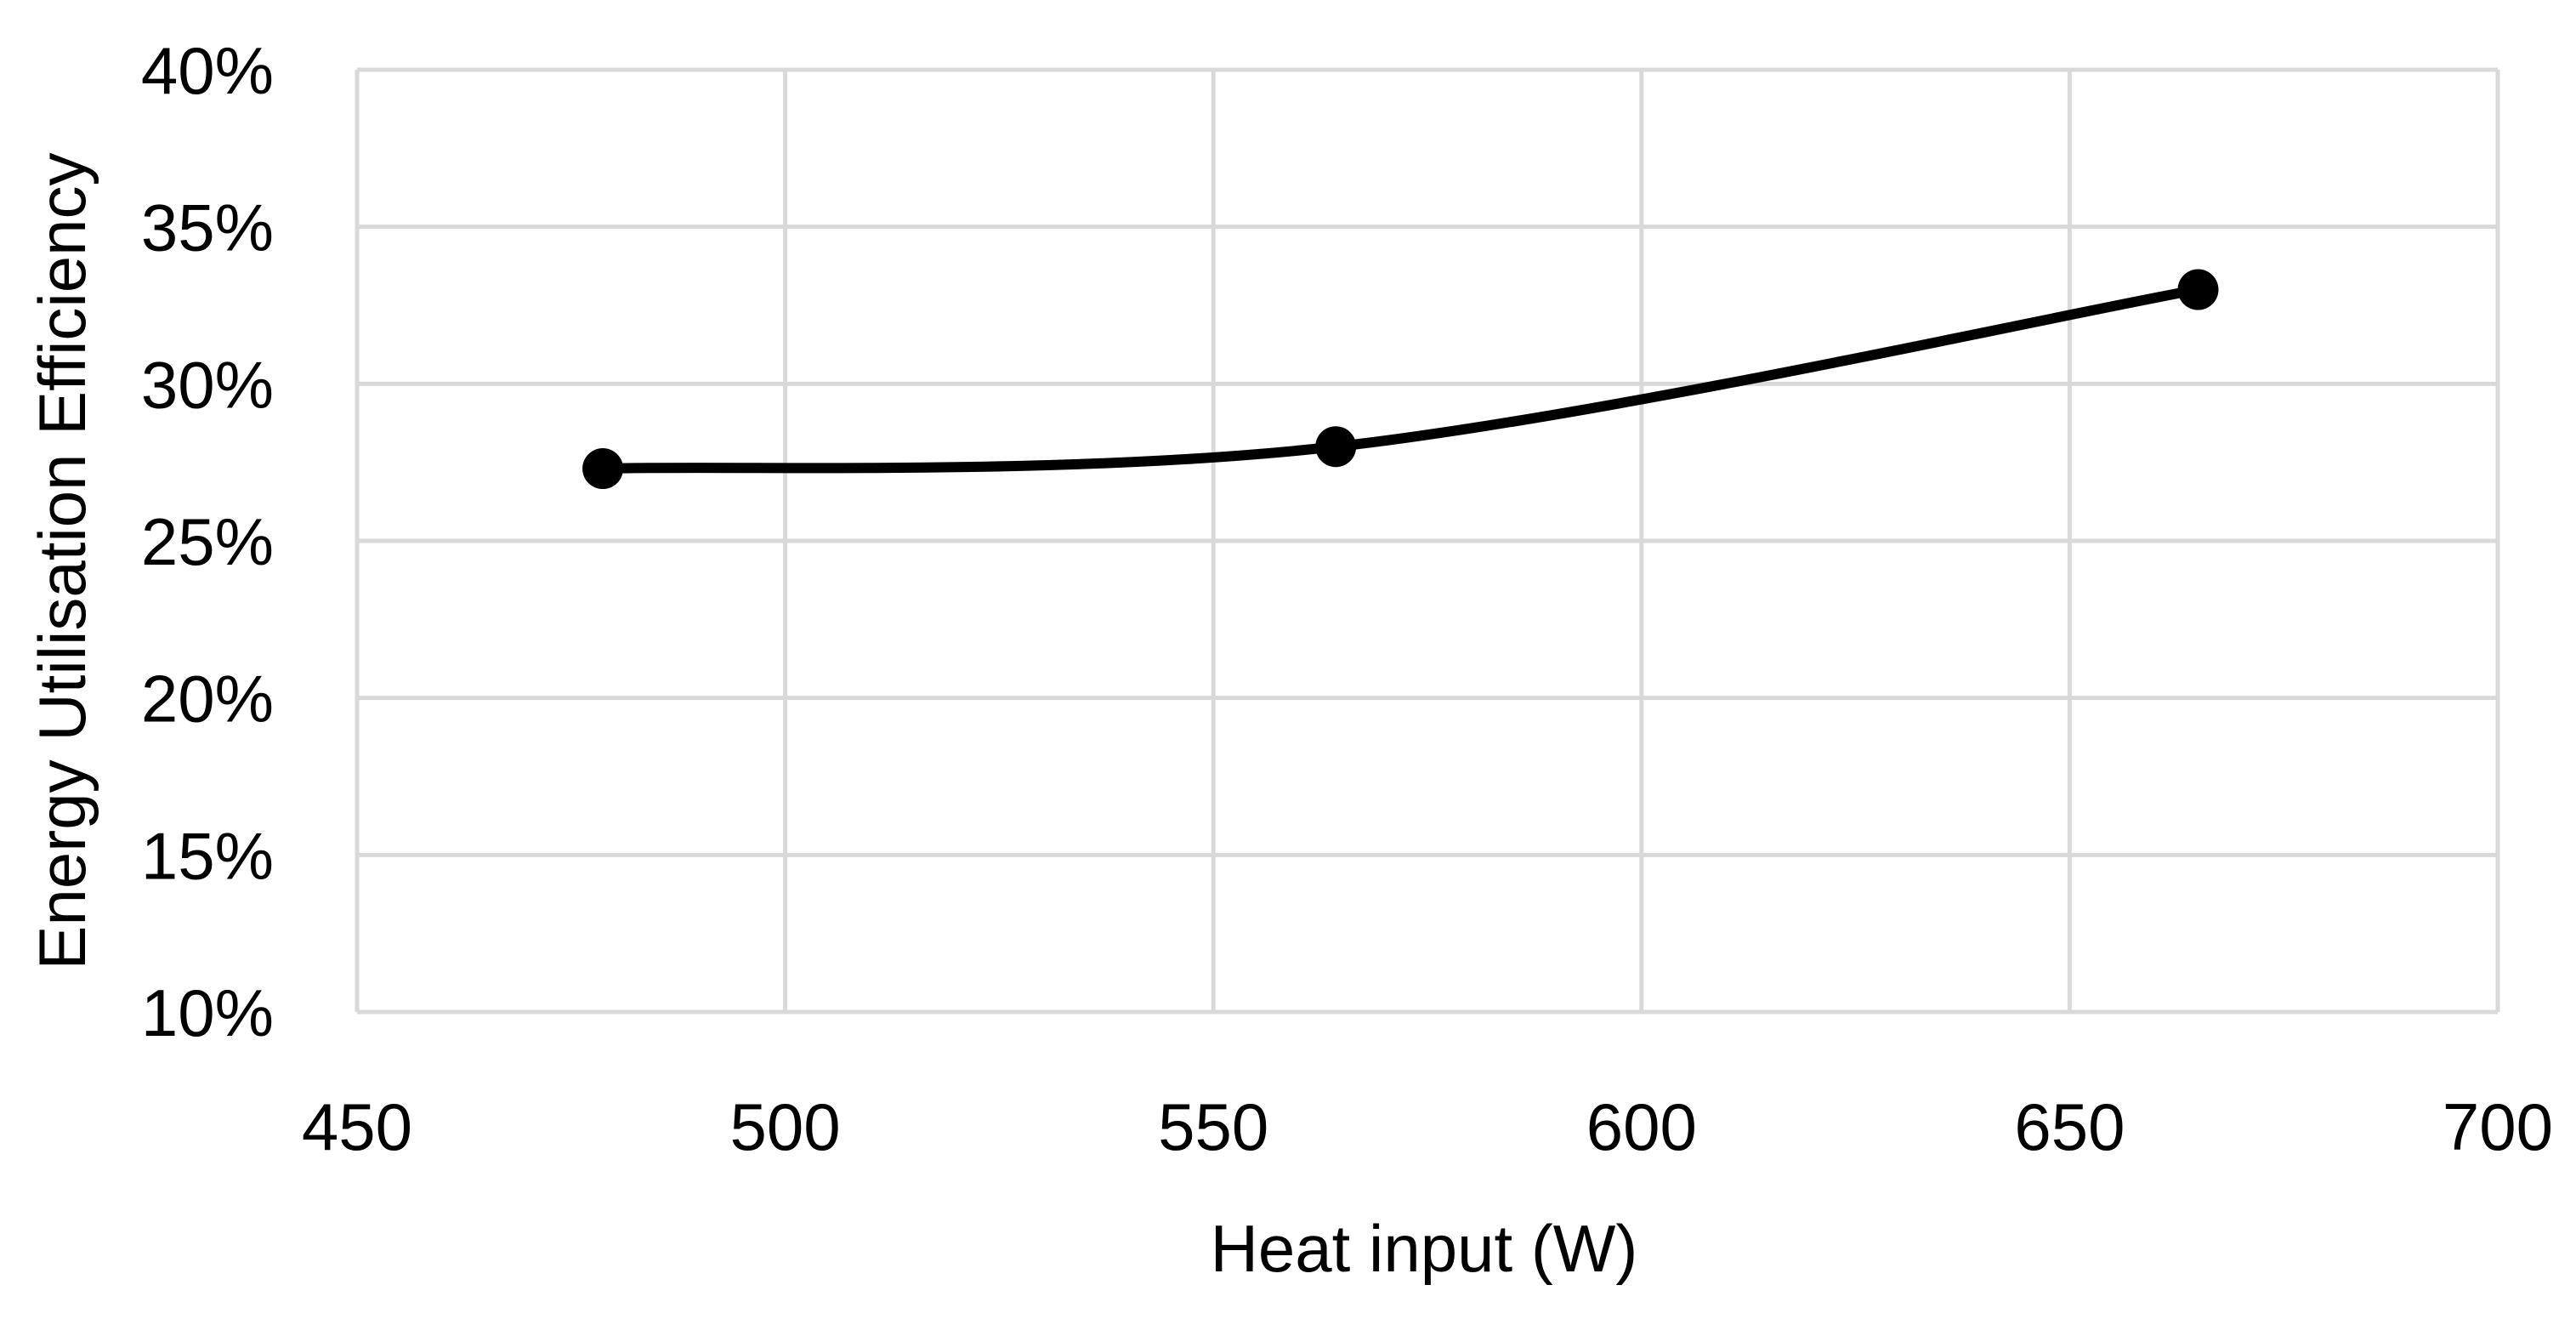 The image size is (2576, 1319). Describe the element at coordinates (1213, 1126) in the screenshot. I see `x-tick-label: 550` at that location.